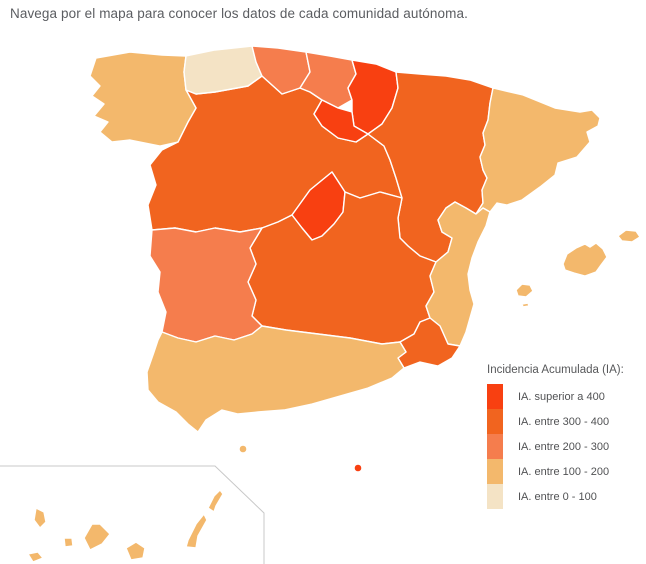 This screenshot has width=646, height=564. I want to click on region-baleares, so click(578, 268).